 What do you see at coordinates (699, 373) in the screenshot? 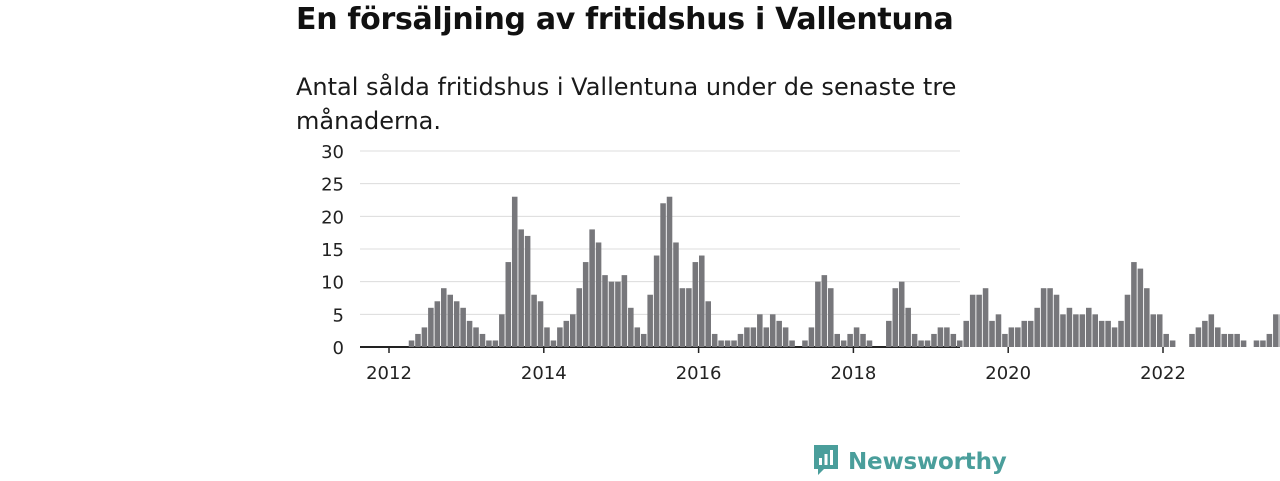
I see `x-tick-label: 2016` at bounding box center [699, 373].